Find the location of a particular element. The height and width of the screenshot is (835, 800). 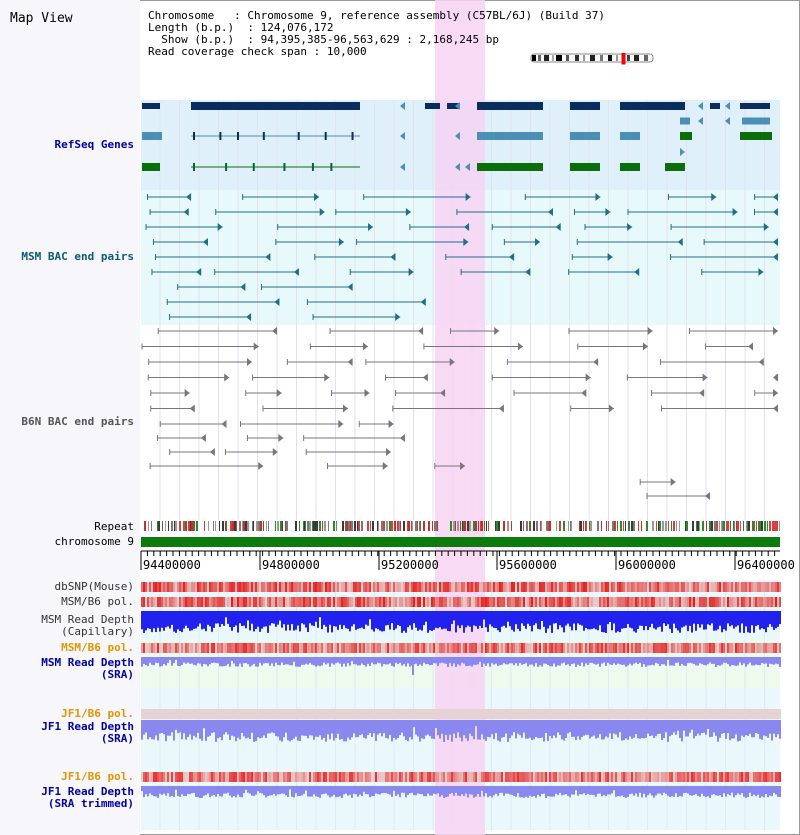

chromosome-ideogram is located at coordinates (594, 59).